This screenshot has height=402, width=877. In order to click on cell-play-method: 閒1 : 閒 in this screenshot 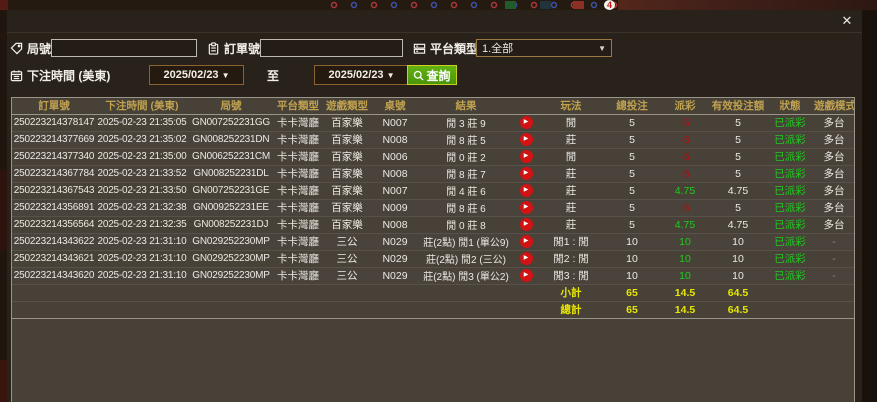, I will do `click(571, 242)`.